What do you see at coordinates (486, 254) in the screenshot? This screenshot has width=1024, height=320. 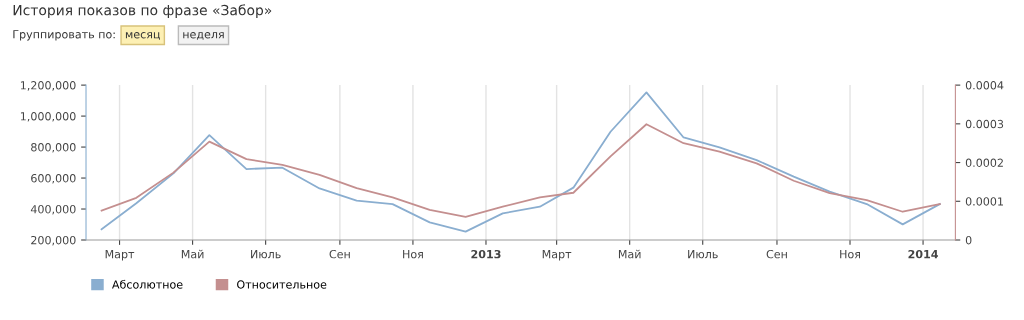 I see `x-tick-label: 2013` at bounding box center [486, 254].